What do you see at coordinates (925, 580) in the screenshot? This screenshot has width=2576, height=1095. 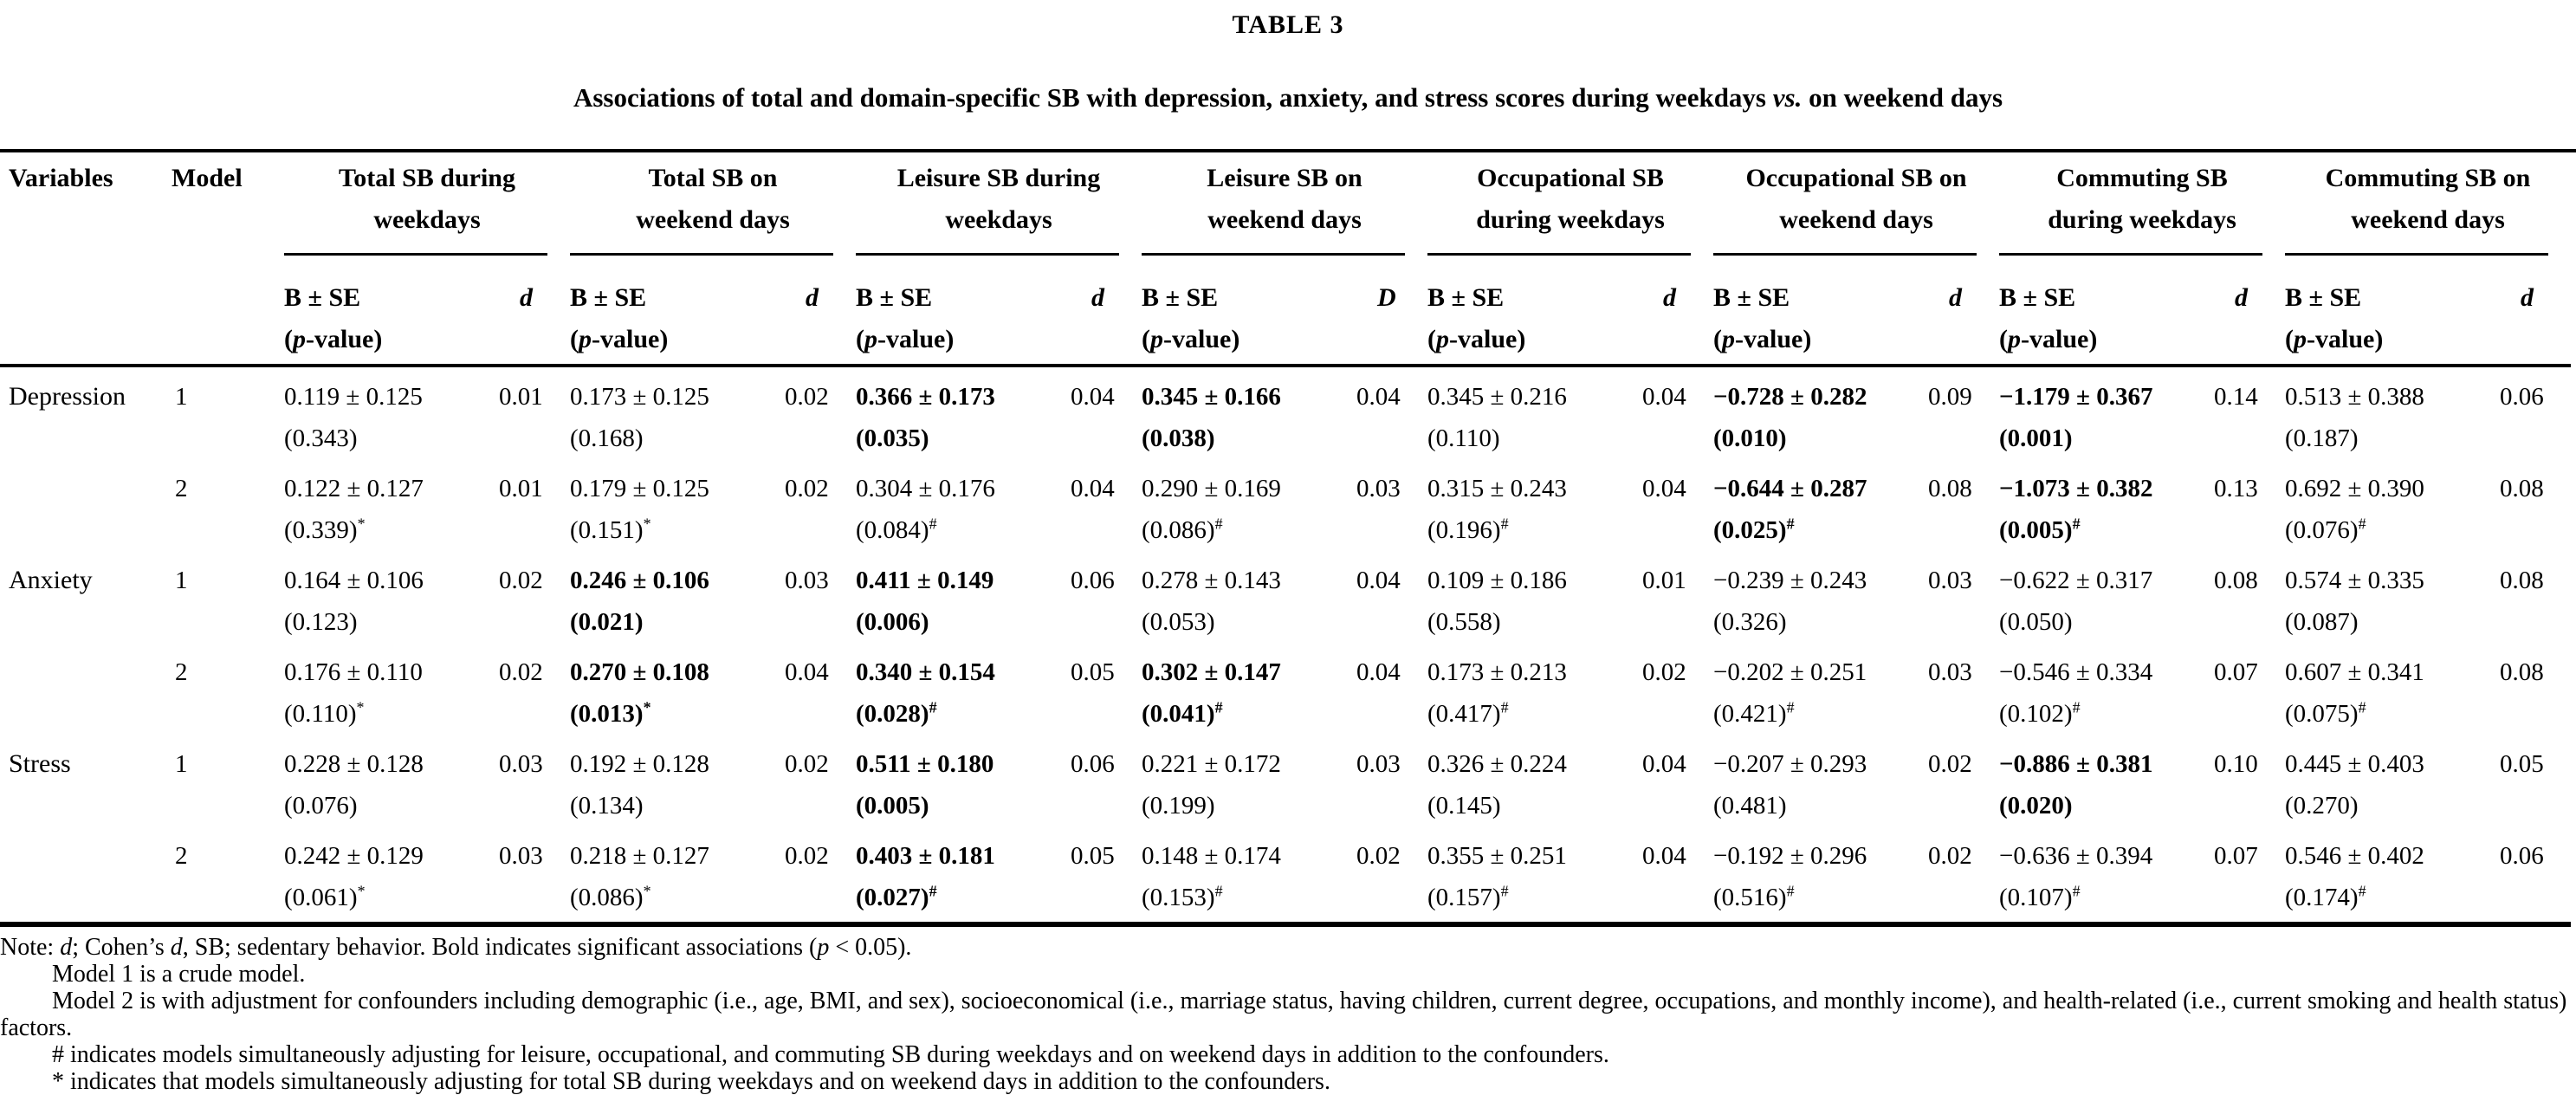 I see `estimate-b-se: 0.411 ± 0.149` at bounding box center [925, 580].